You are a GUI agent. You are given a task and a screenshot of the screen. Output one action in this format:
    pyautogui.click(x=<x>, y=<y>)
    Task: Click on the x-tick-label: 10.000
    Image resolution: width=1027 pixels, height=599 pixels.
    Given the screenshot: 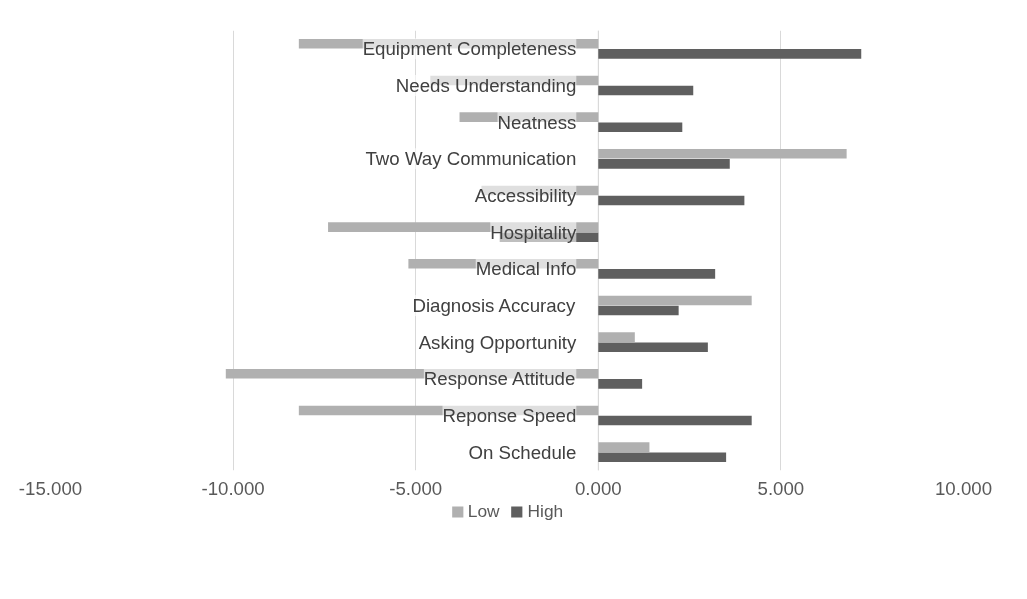 What is the action you would take?
    pyautogui.click(x=963, y=488)
    